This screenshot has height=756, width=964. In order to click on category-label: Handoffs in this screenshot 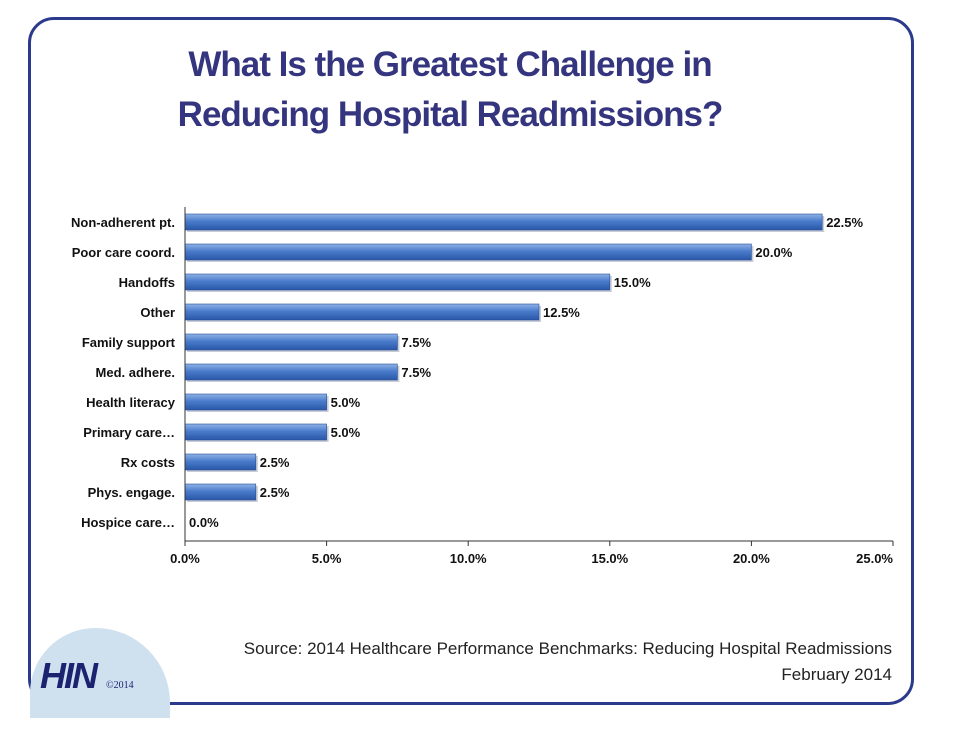, I will do `click(147, 282)`.